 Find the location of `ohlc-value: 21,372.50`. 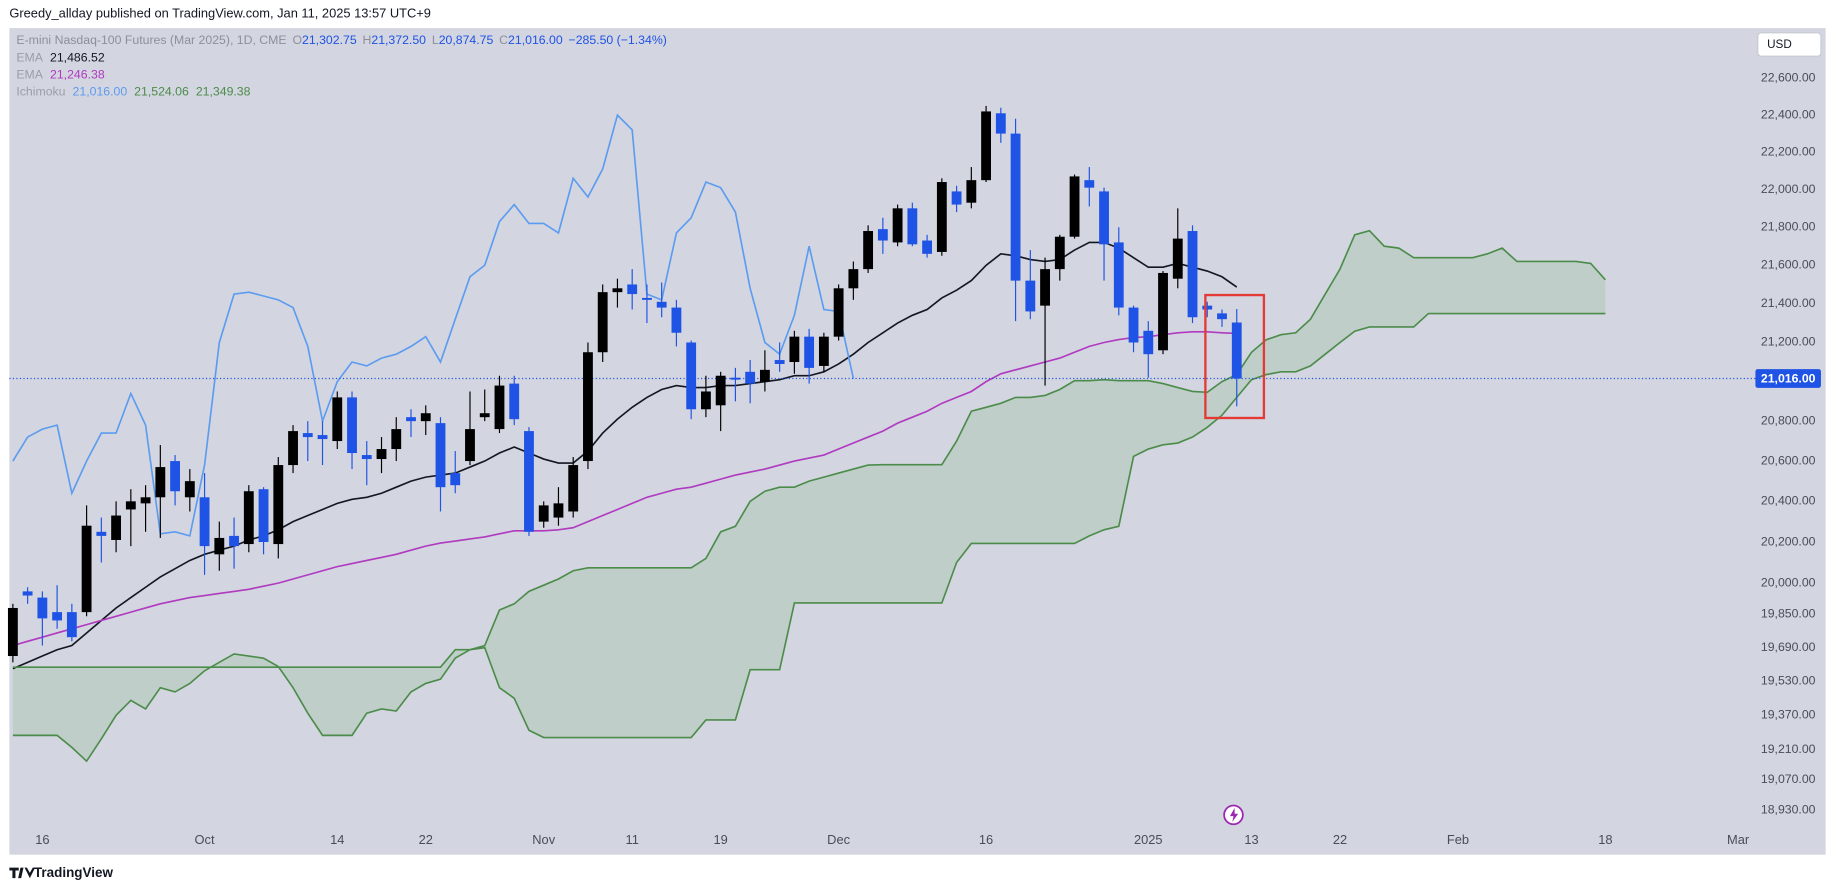

ohlc-value: 21,372.50 is located at coordinates (398, 40).